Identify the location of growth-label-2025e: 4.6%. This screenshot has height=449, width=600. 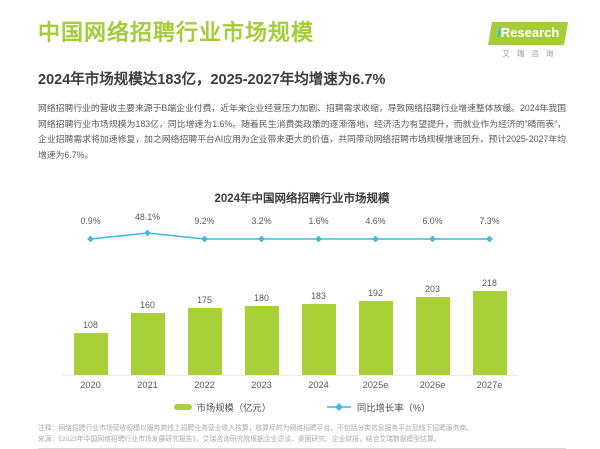
(375, 220).